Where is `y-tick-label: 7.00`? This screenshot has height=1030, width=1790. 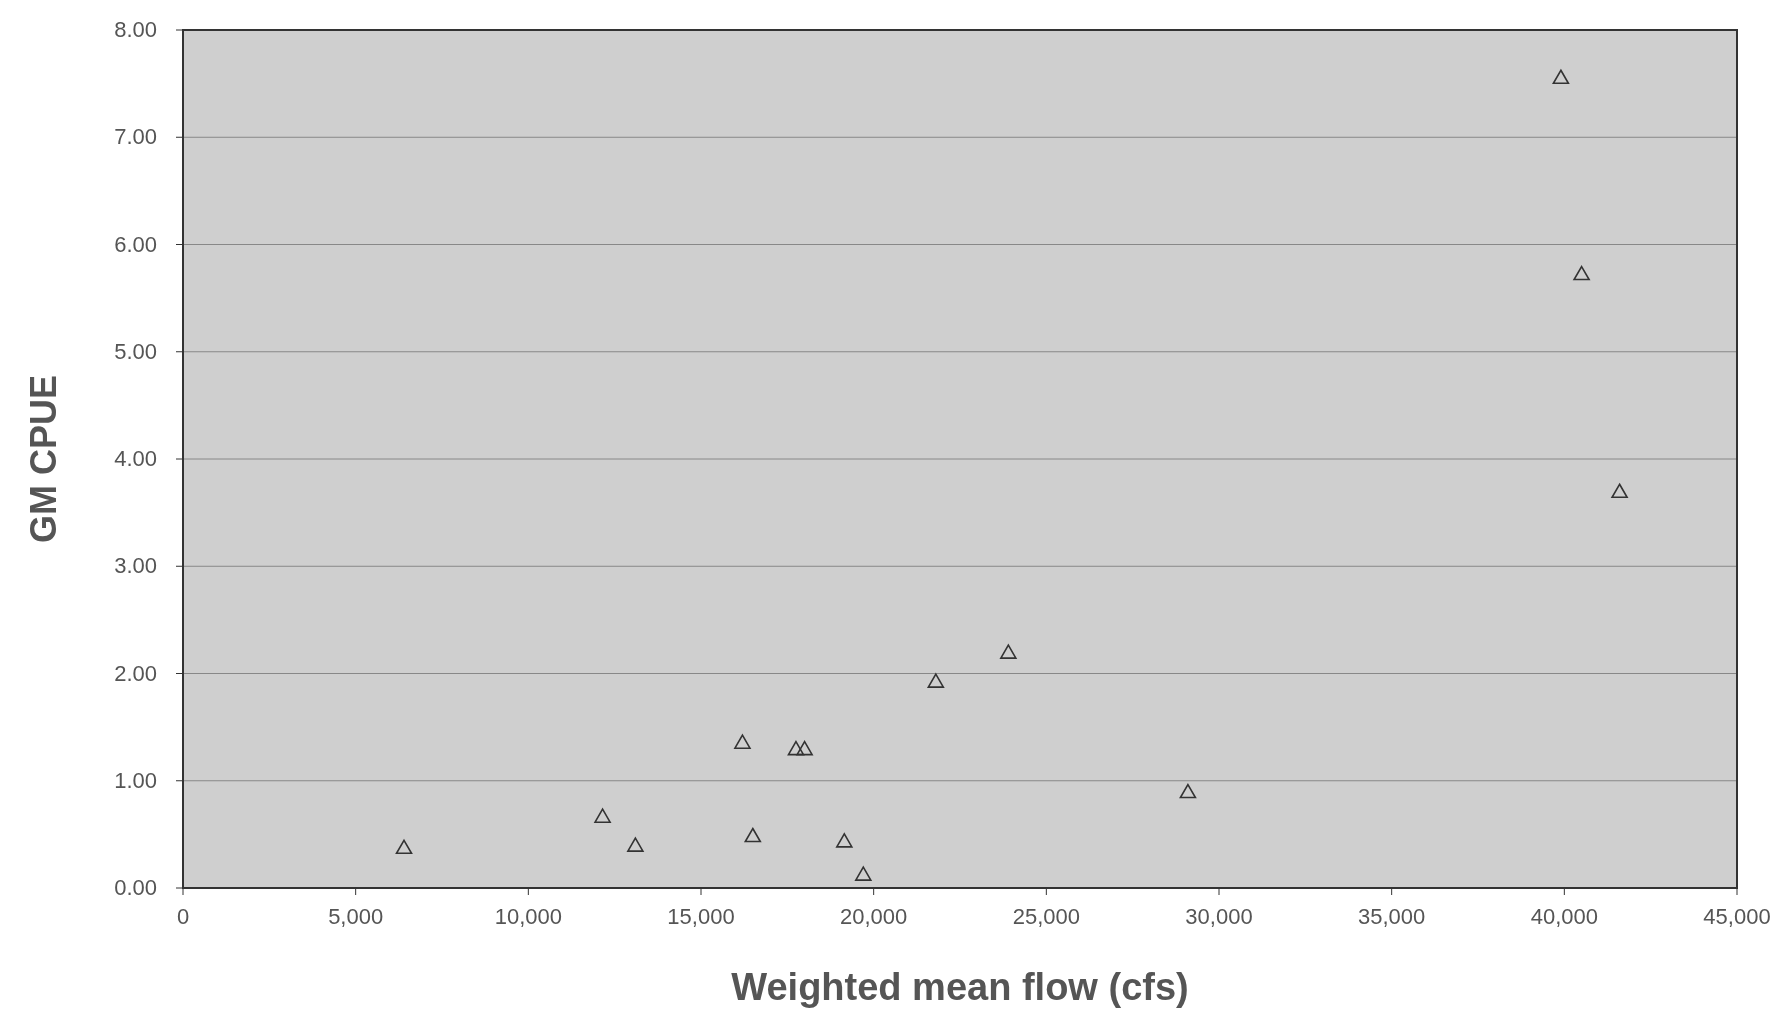 y-tick-label: 7.00 is located at coordinates (135, 137).